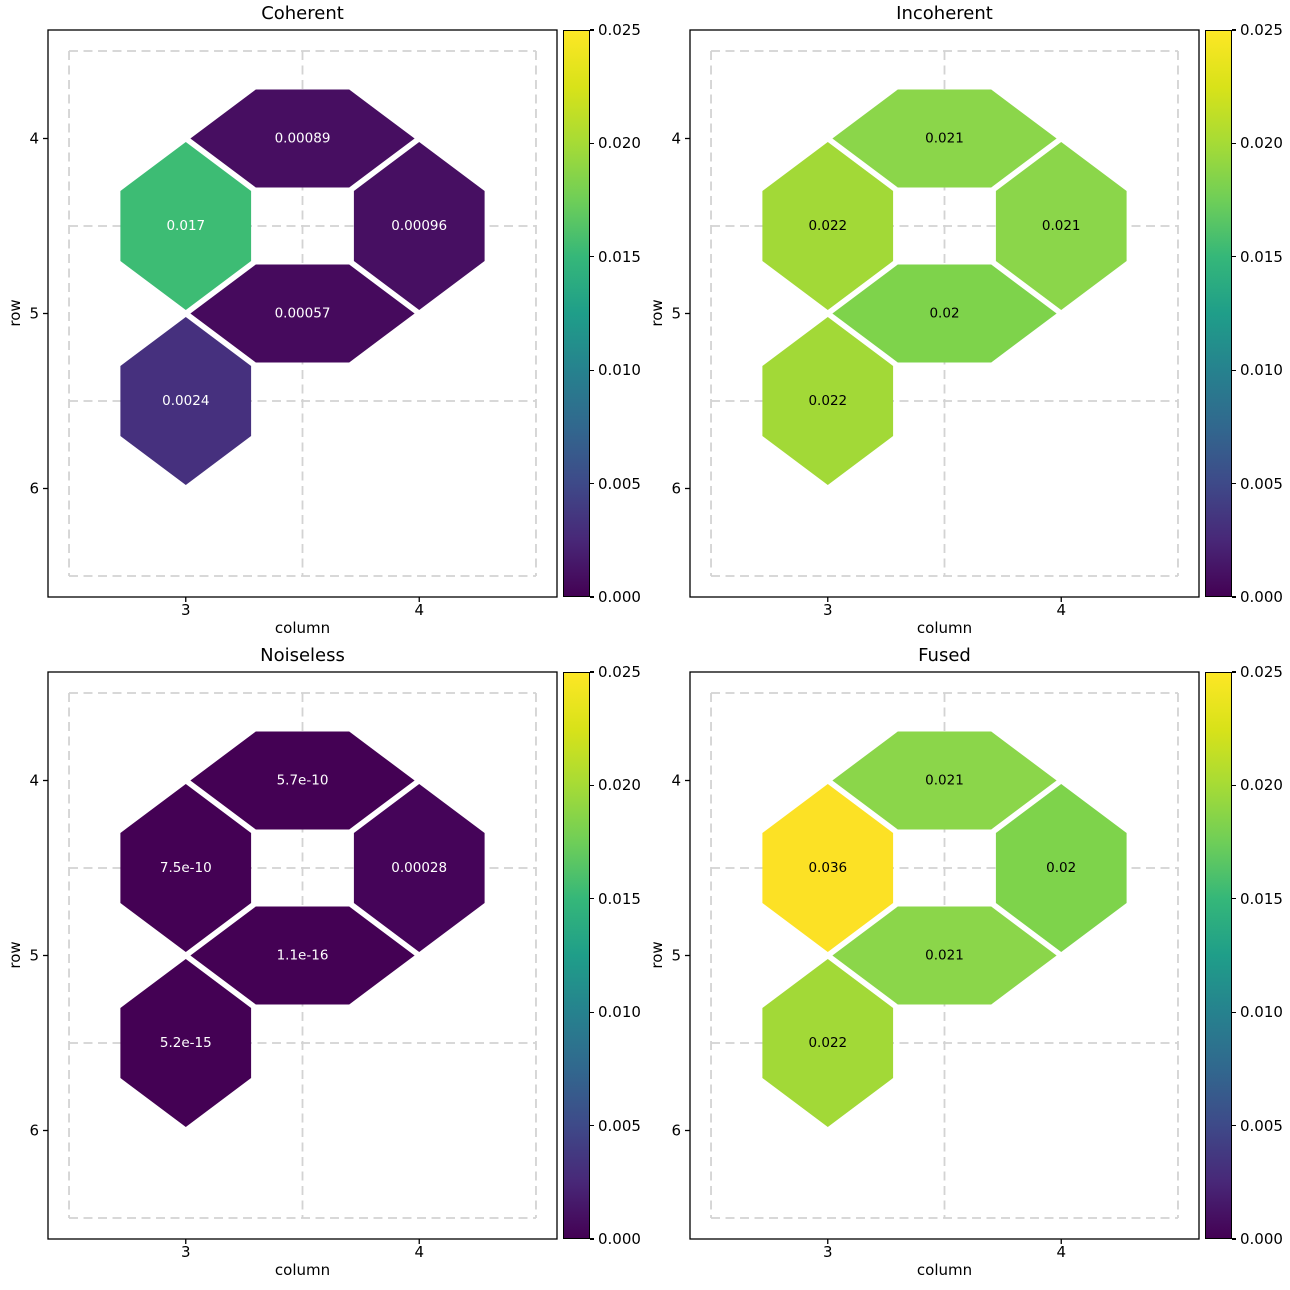 The width and height of the screenshot is (1290, 1290). I want to click on patch-value-label: 0.00028, so click(419, 868).